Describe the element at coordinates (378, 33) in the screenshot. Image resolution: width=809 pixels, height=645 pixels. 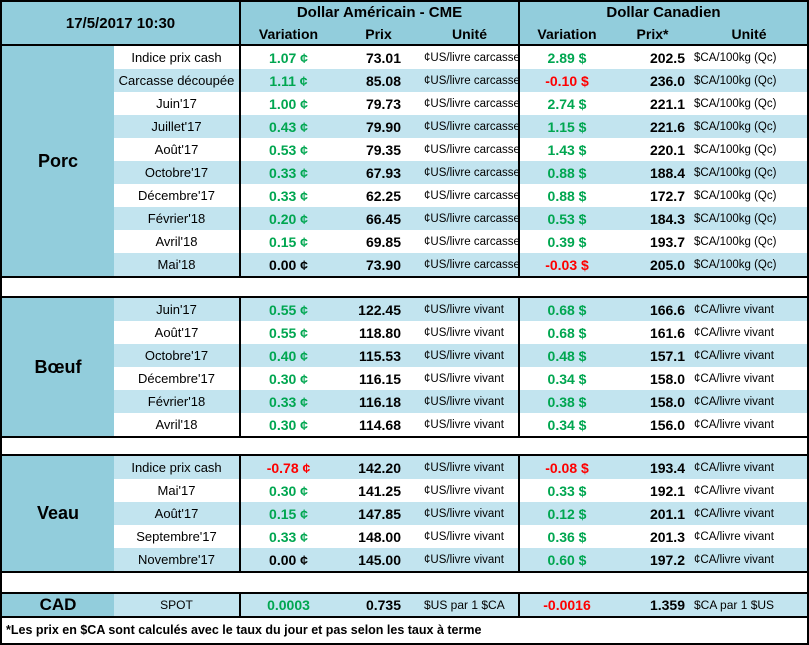
I see `usd-price-column-header: Prix` at that location.